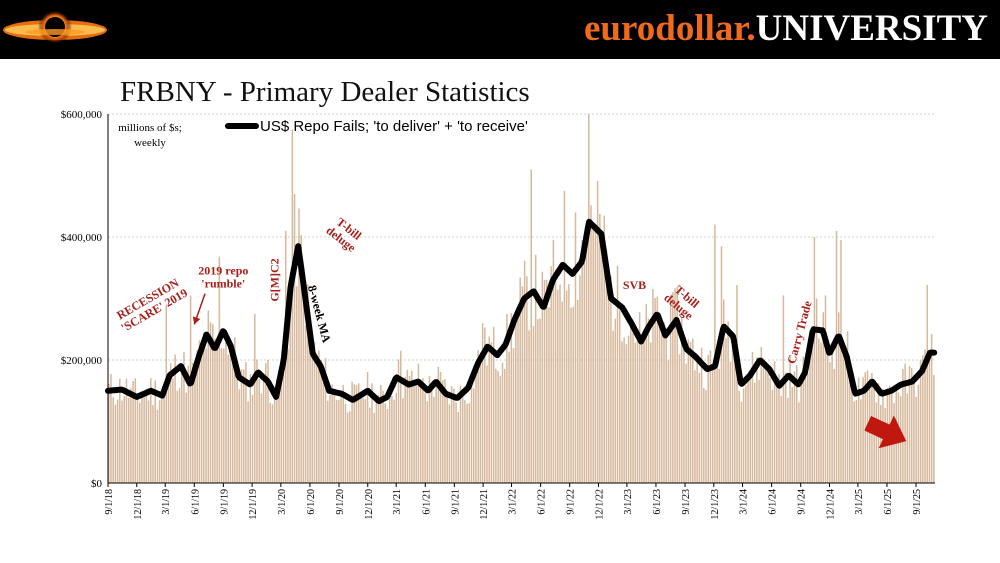 Image resolution: width=1000 pixels, height=563 pixels. I want to click on y-tick-label: $200,000, so click(82, 361).